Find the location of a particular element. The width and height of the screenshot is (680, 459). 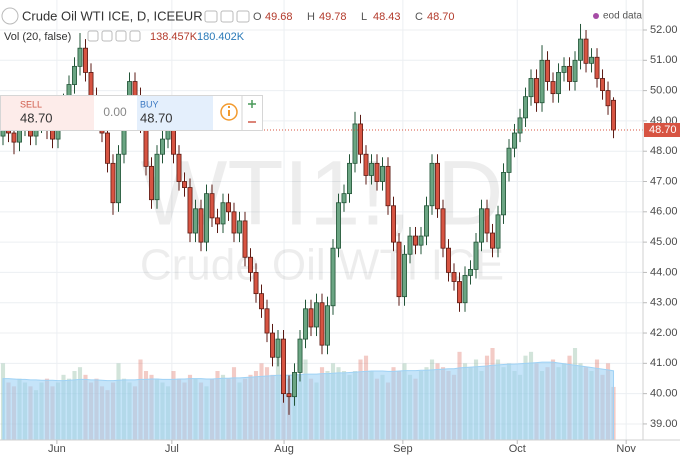

info-glyph is located at coordinates (229, 113).